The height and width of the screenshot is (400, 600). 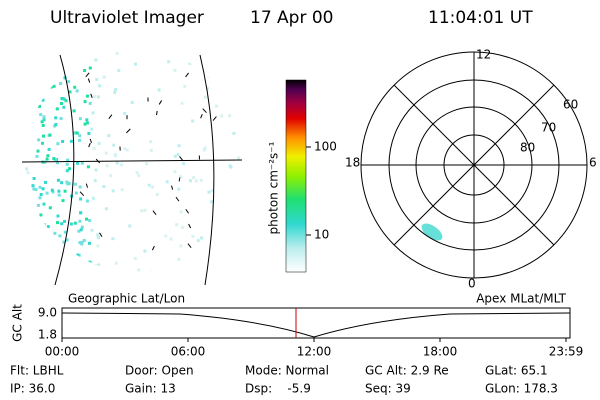 What do you see at coordinates (483, 55) in the screenshot?
I see `mlt-label: 12` at bounding box center [483, 55].